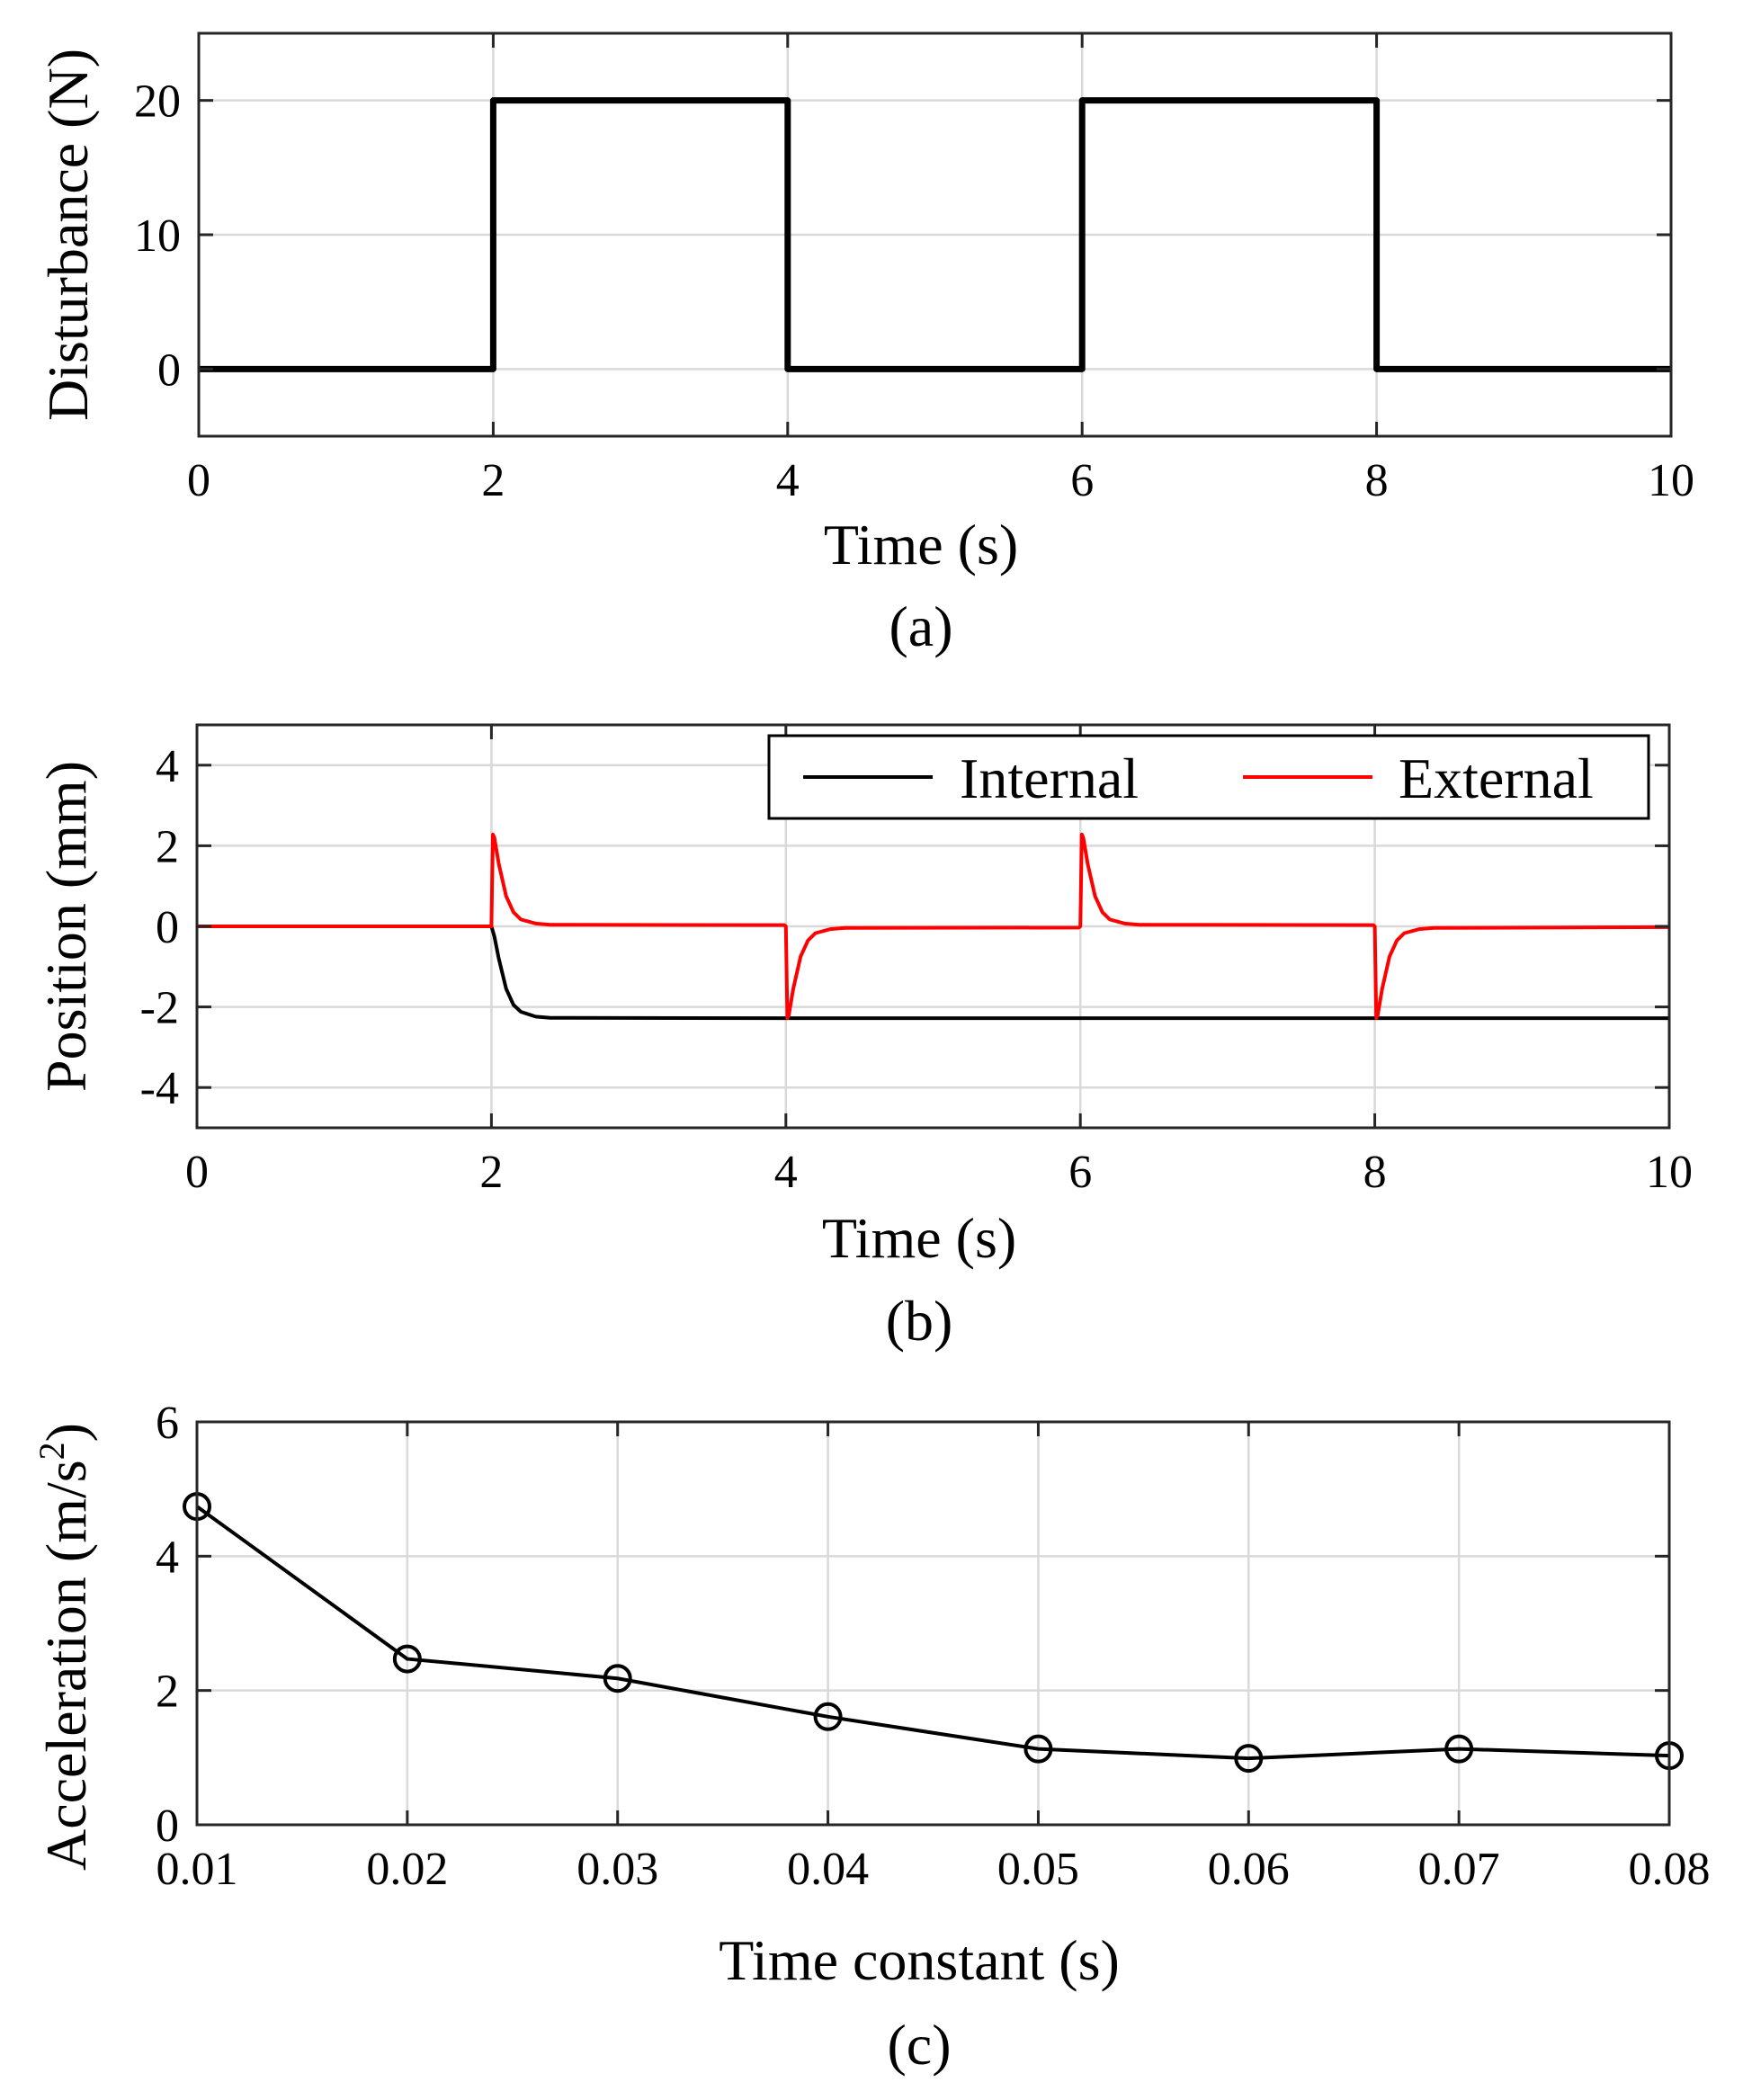 This screenshot has height=2100, width=1743. What do you see at coordinates (1377, 481) in the screenshot?
I see `panel-a-x-tick-label: 8` at bounding box center [1377, 481].